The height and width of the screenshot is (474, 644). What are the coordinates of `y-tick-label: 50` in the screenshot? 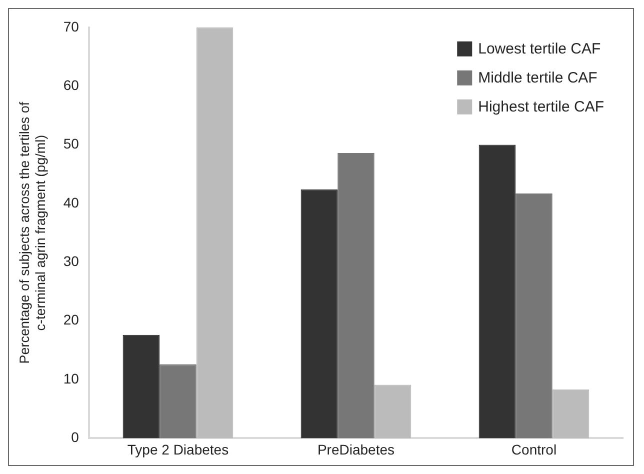 It's located at (71, 144).